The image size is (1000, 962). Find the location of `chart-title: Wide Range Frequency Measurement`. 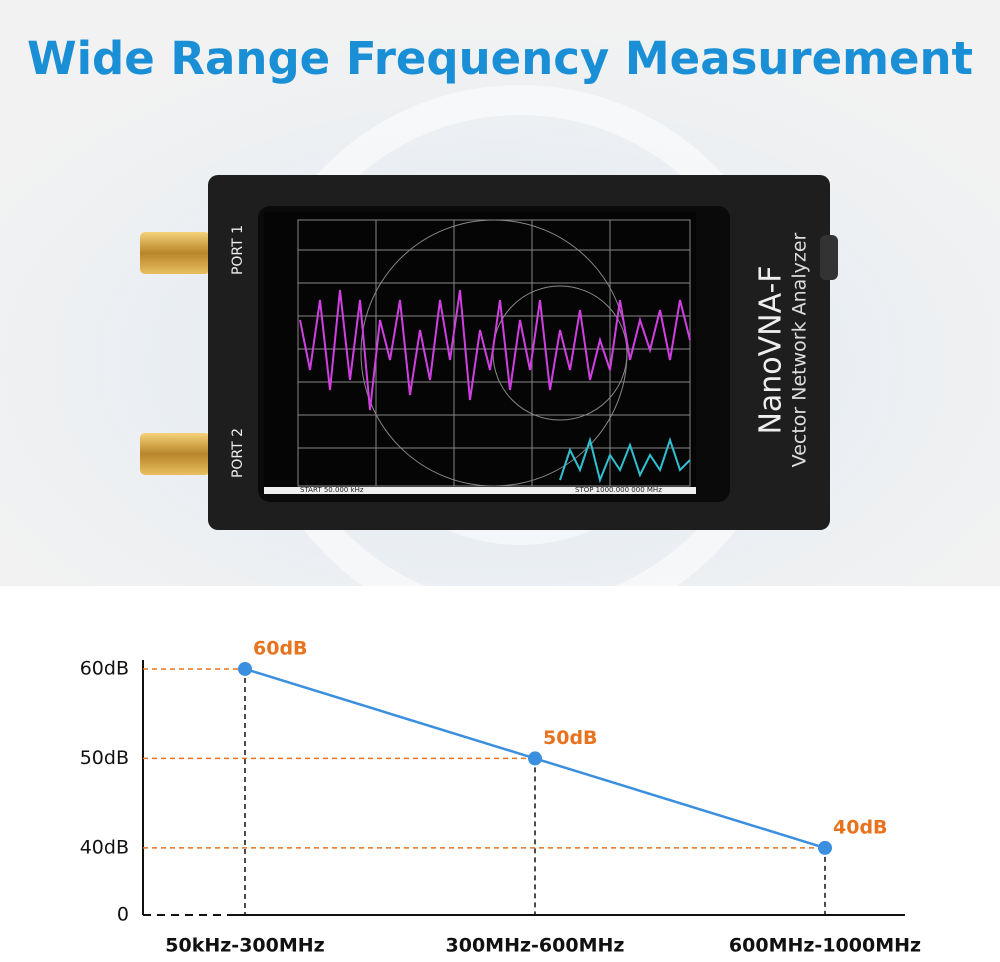

chart-title: Wide Range Frequency Measurement is located at coordinates (500, 58).